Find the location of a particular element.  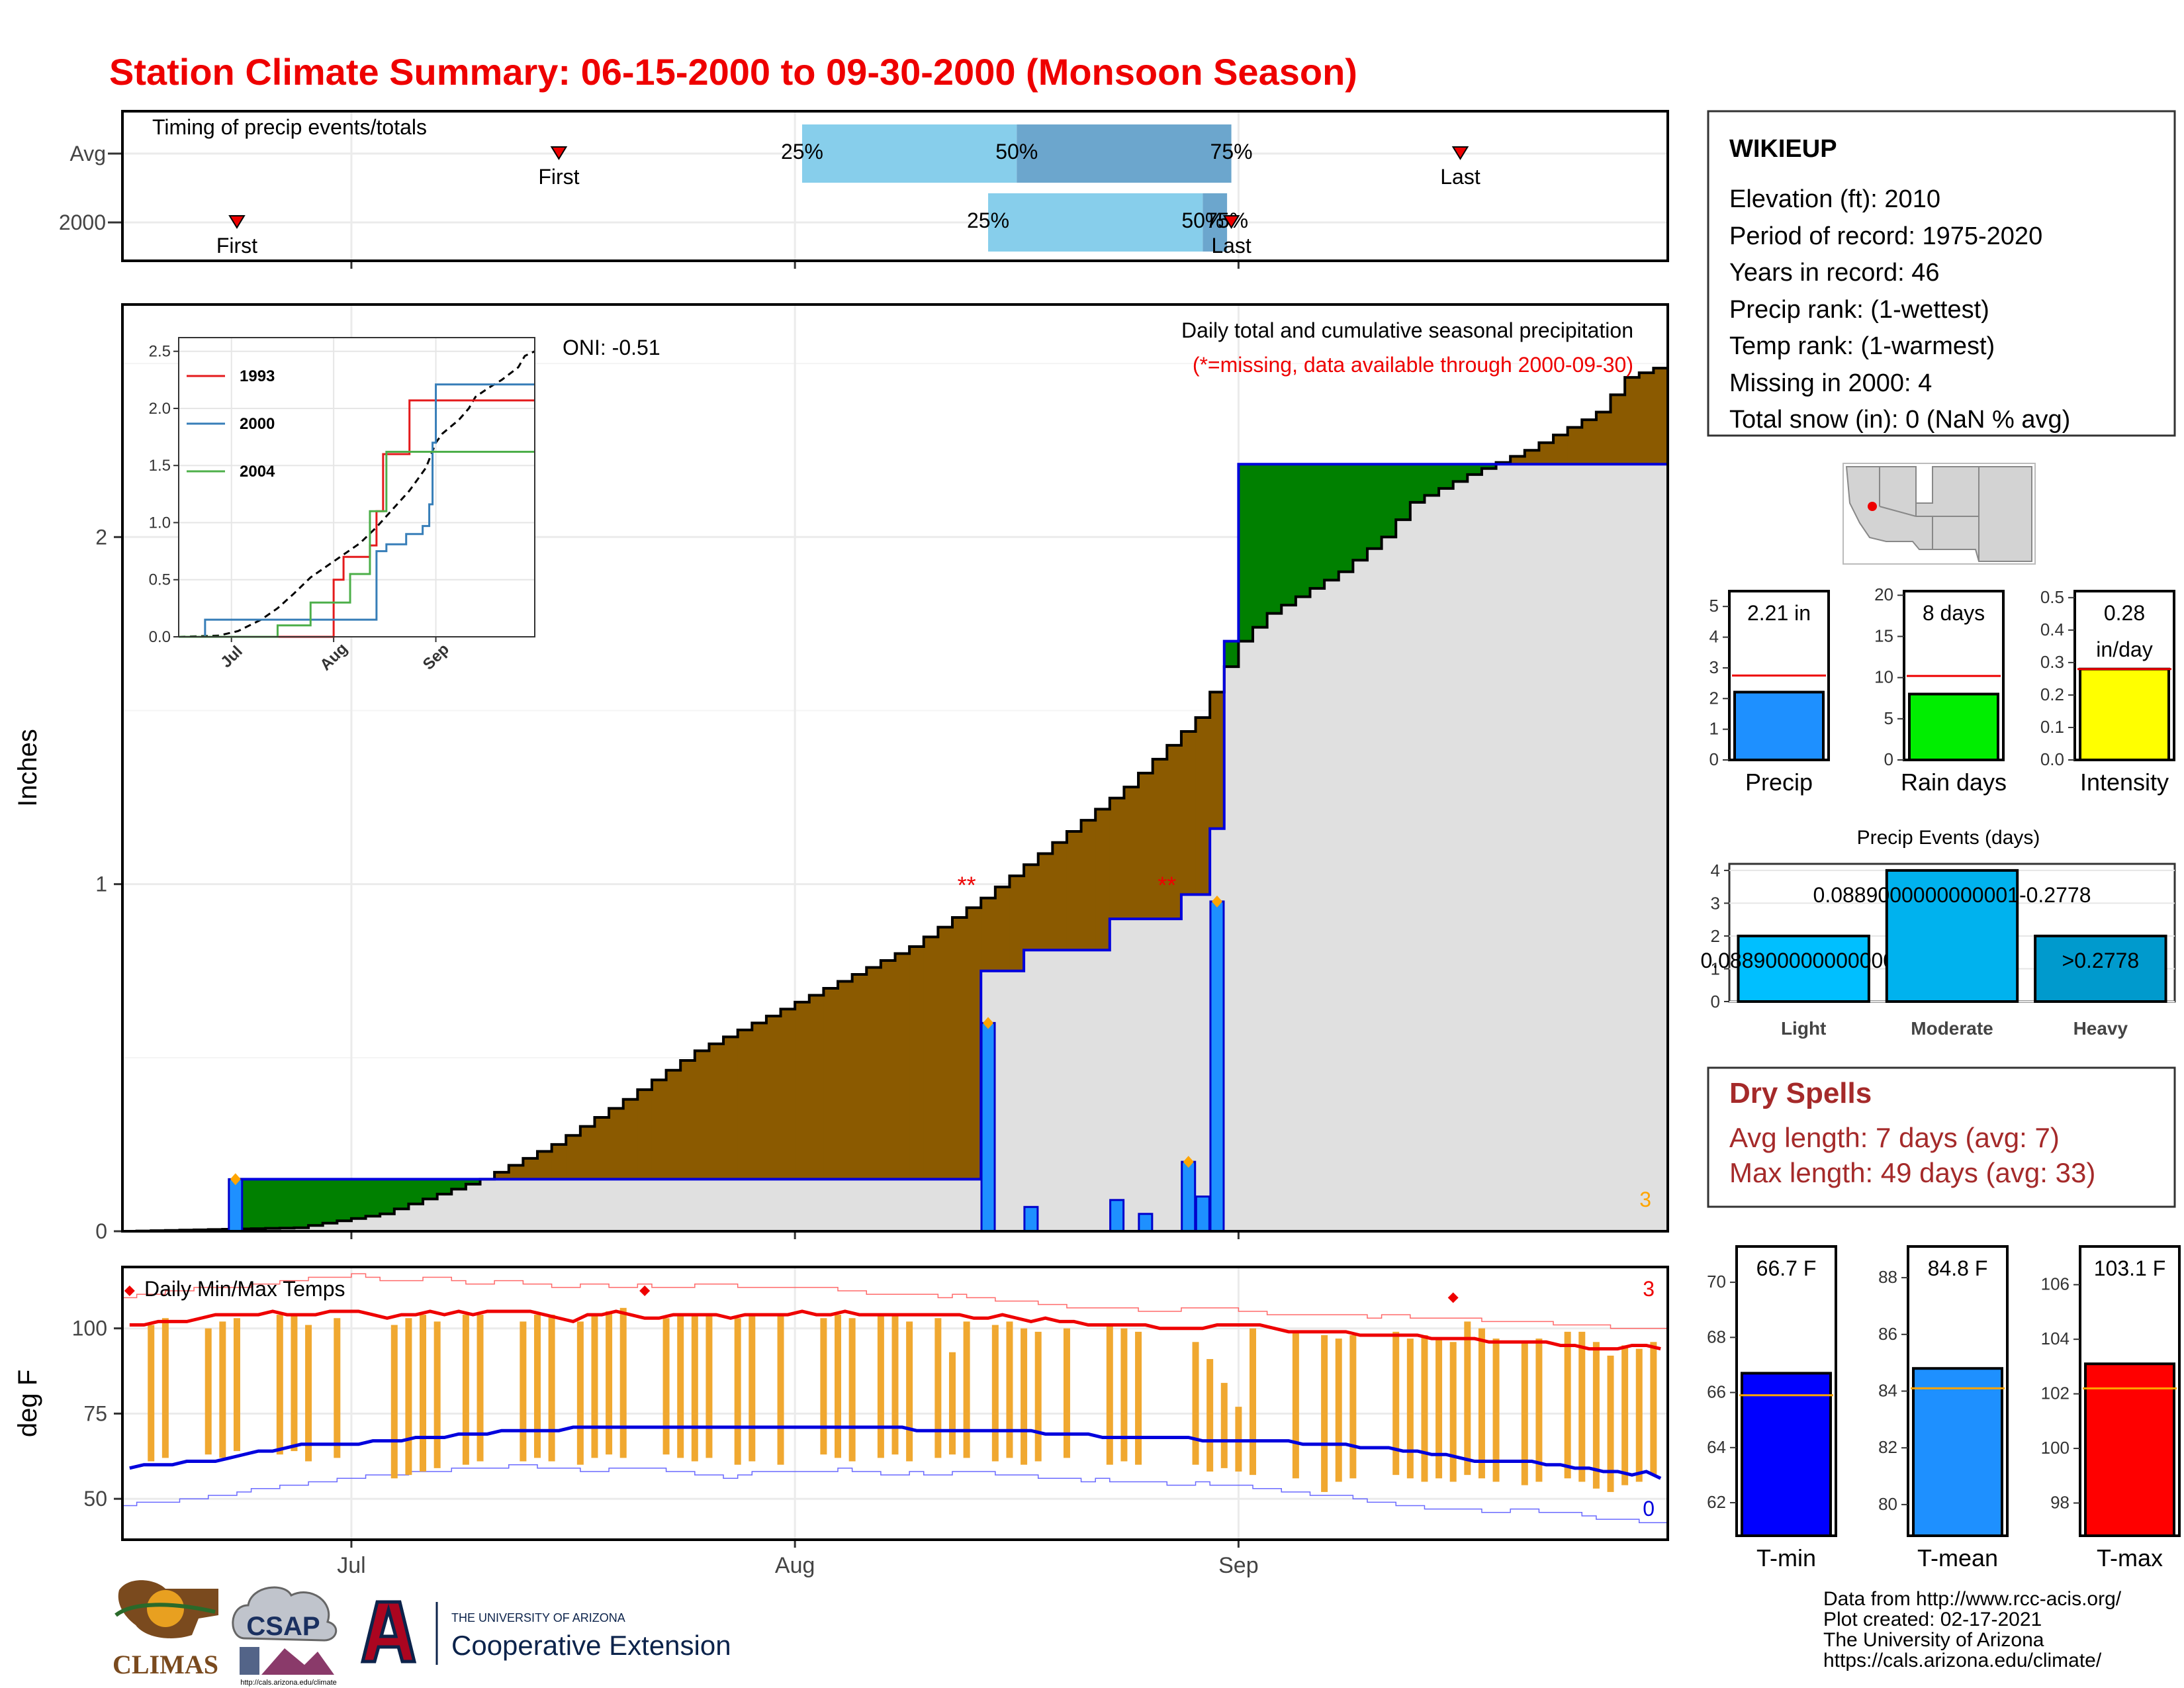

events-bar-label: 0.0889000000000001-0.2778 is located at coordinates (1952, 895).